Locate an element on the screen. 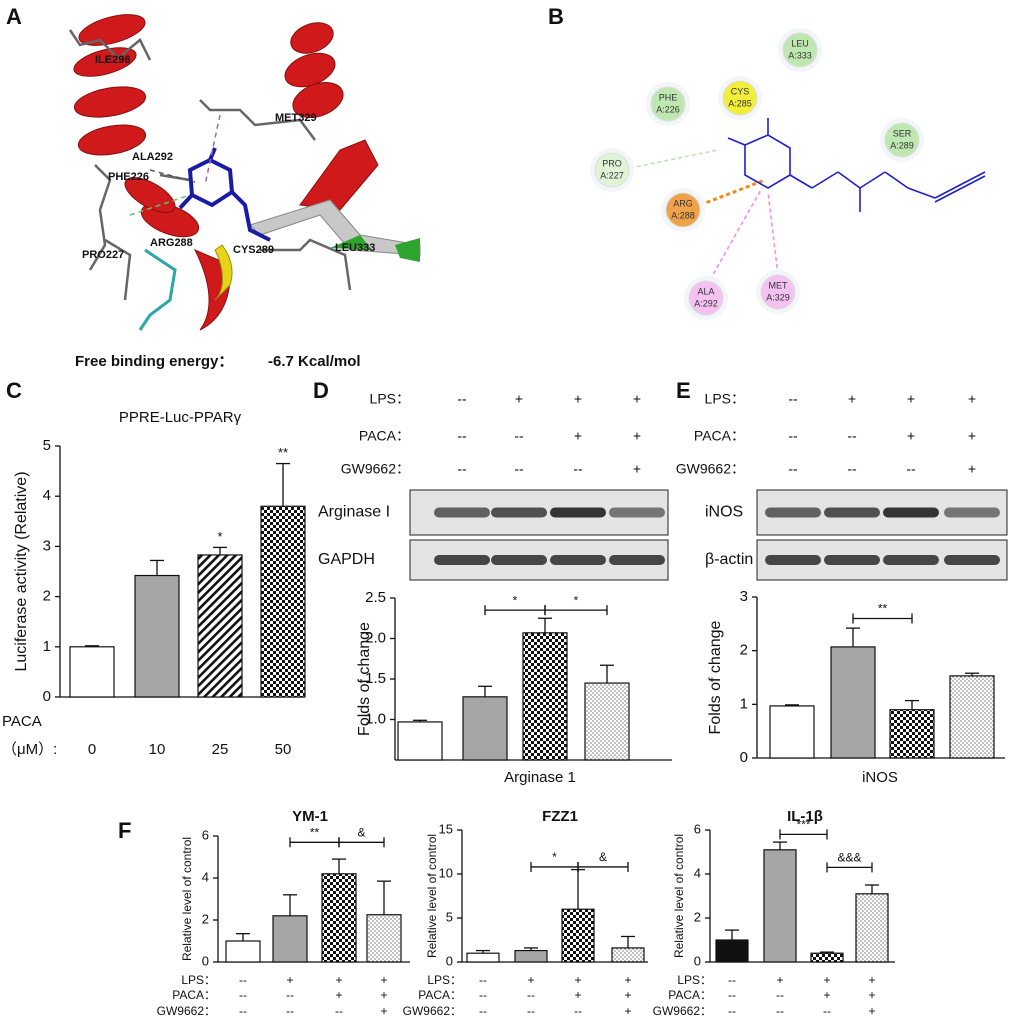  residue-label: PRO227 is located at coordinates (103, 255).